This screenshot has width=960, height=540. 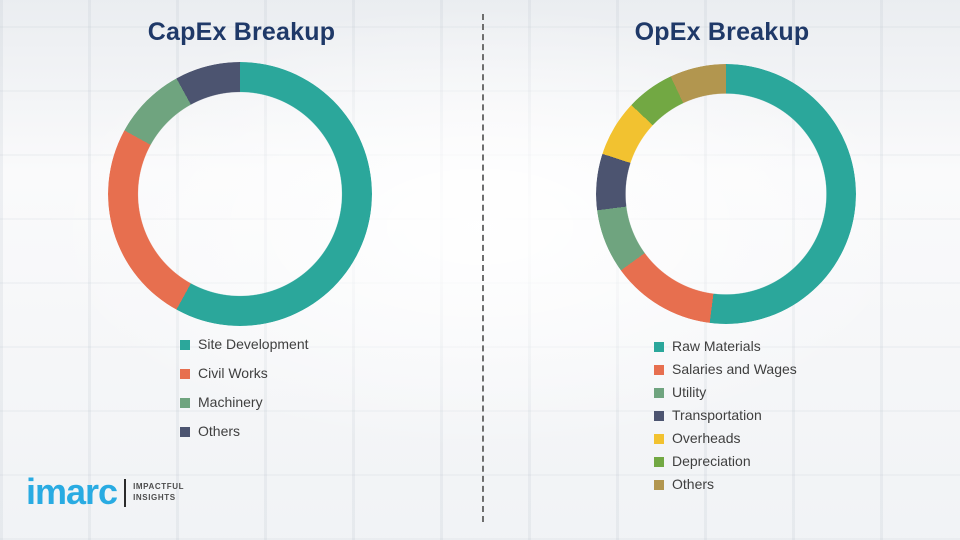 I want to click on legend-label: Depreciation, so click(x=711, y=461).